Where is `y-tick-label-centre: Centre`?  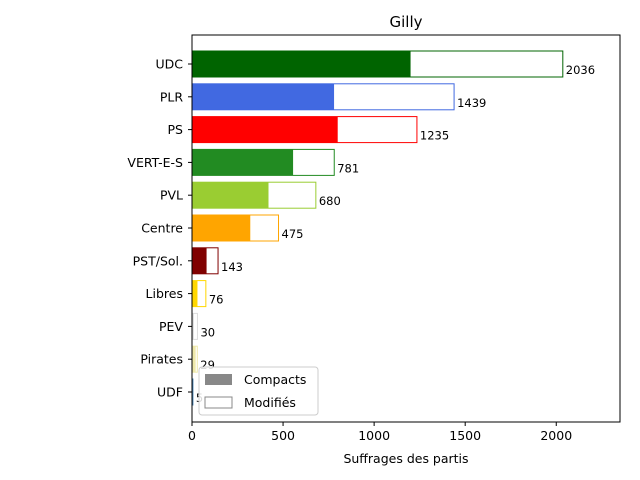 y-tick-label-centre: Centre is located at coordinates (162, 228).